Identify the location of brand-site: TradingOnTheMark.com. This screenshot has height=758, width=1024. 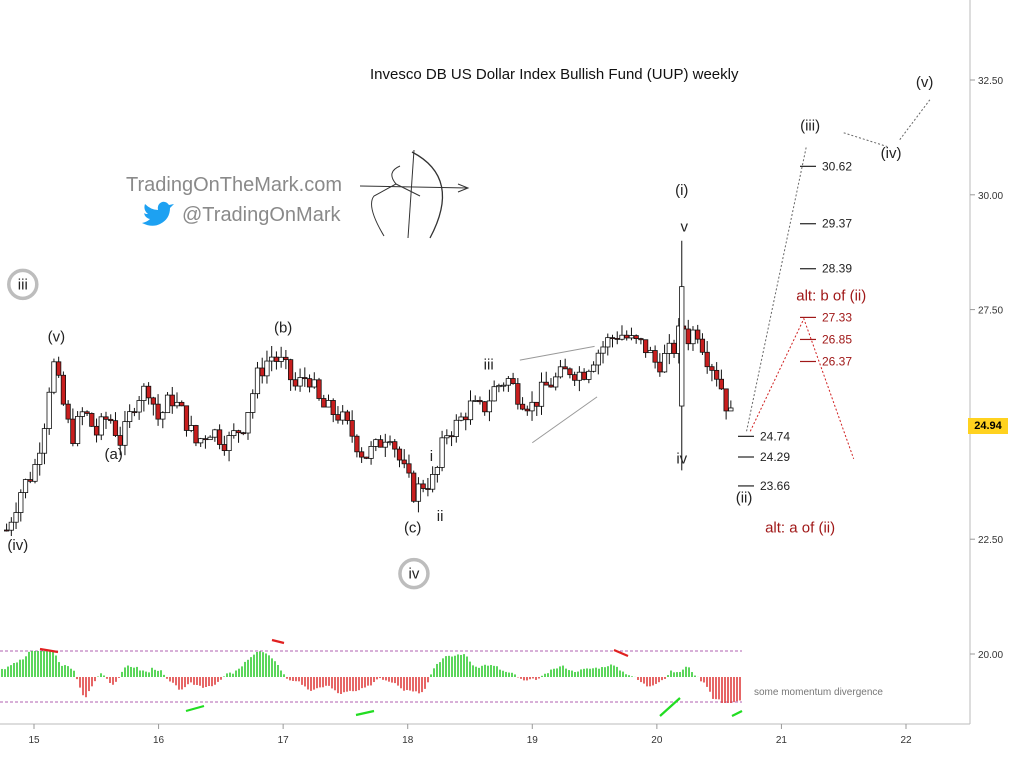
(234, 185).